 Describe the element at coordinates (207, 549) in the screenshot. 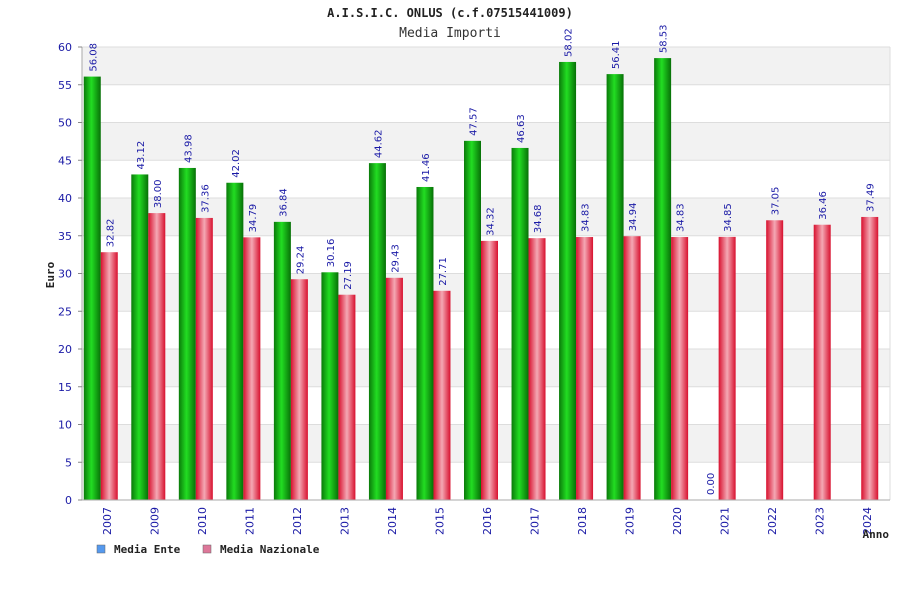

I see `legend-swatch-media-nazionale` at that location.